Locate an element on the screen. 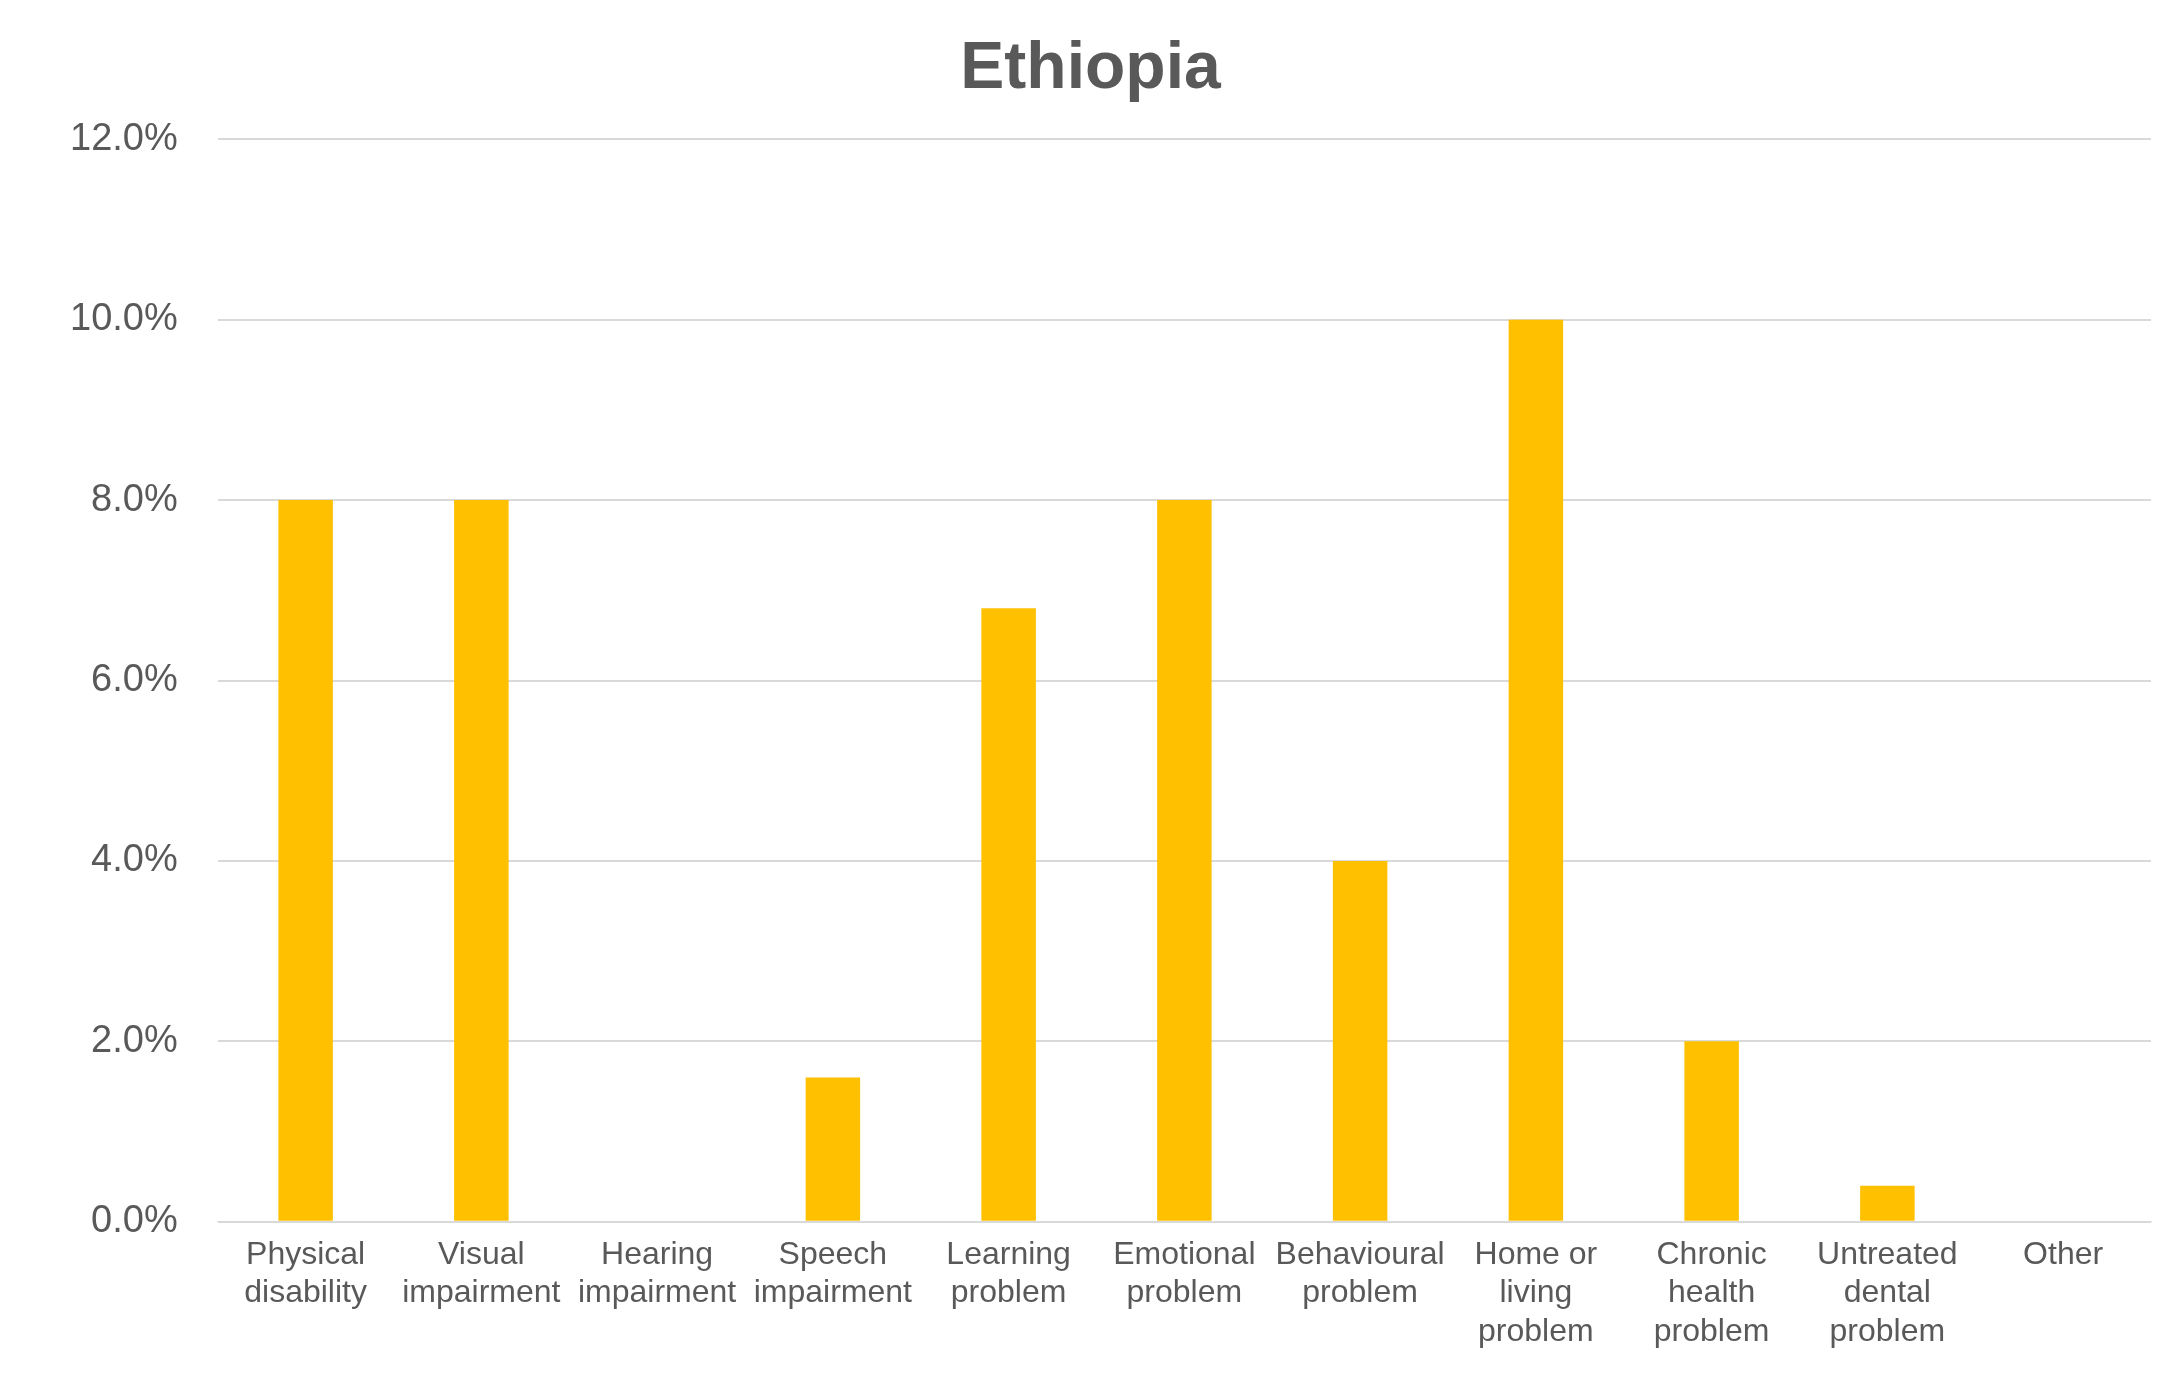  chart-title: Ethiopia is located at coordinates (1091, 64).